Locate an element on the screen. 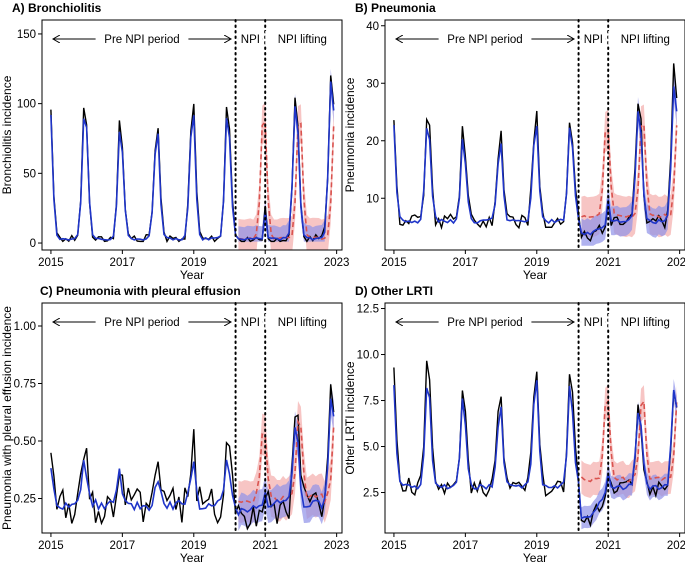 Image resolution: width=685 pixels, height=565 pixels. panel-title: D) Other LRTI is located at coordinates (394, 291).